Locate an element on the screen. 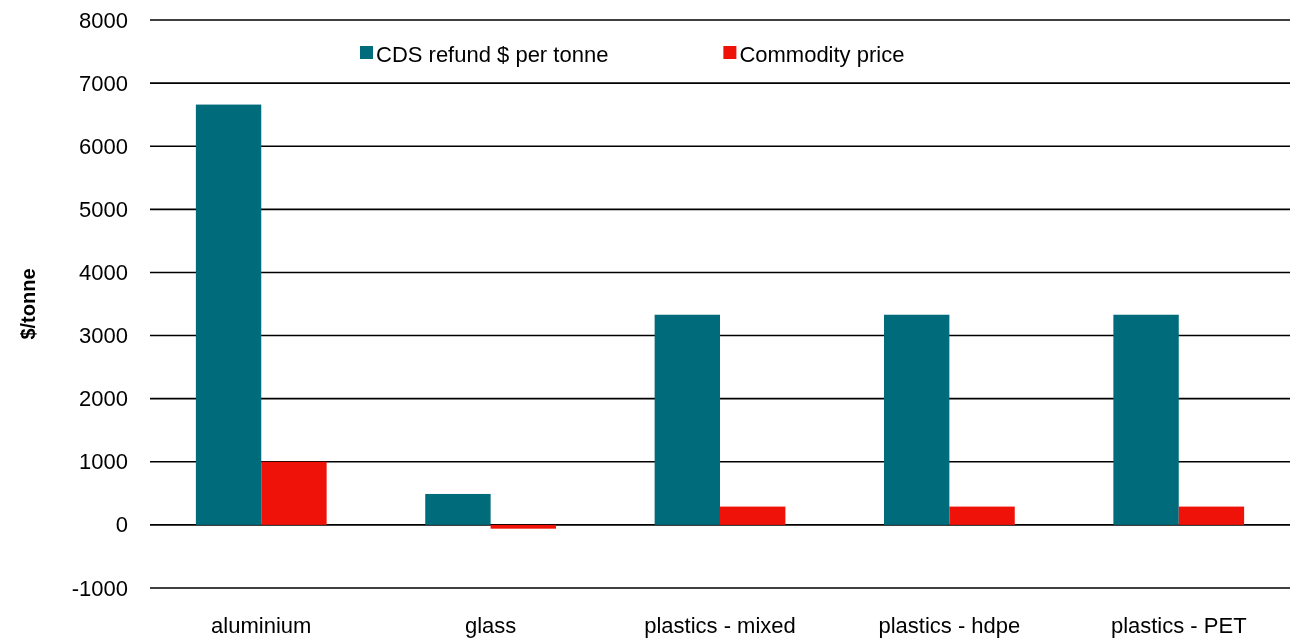 The height and width of the screenshot is (640, 1292). y-tick-label: 4000 is located at coordinates (103, 272).